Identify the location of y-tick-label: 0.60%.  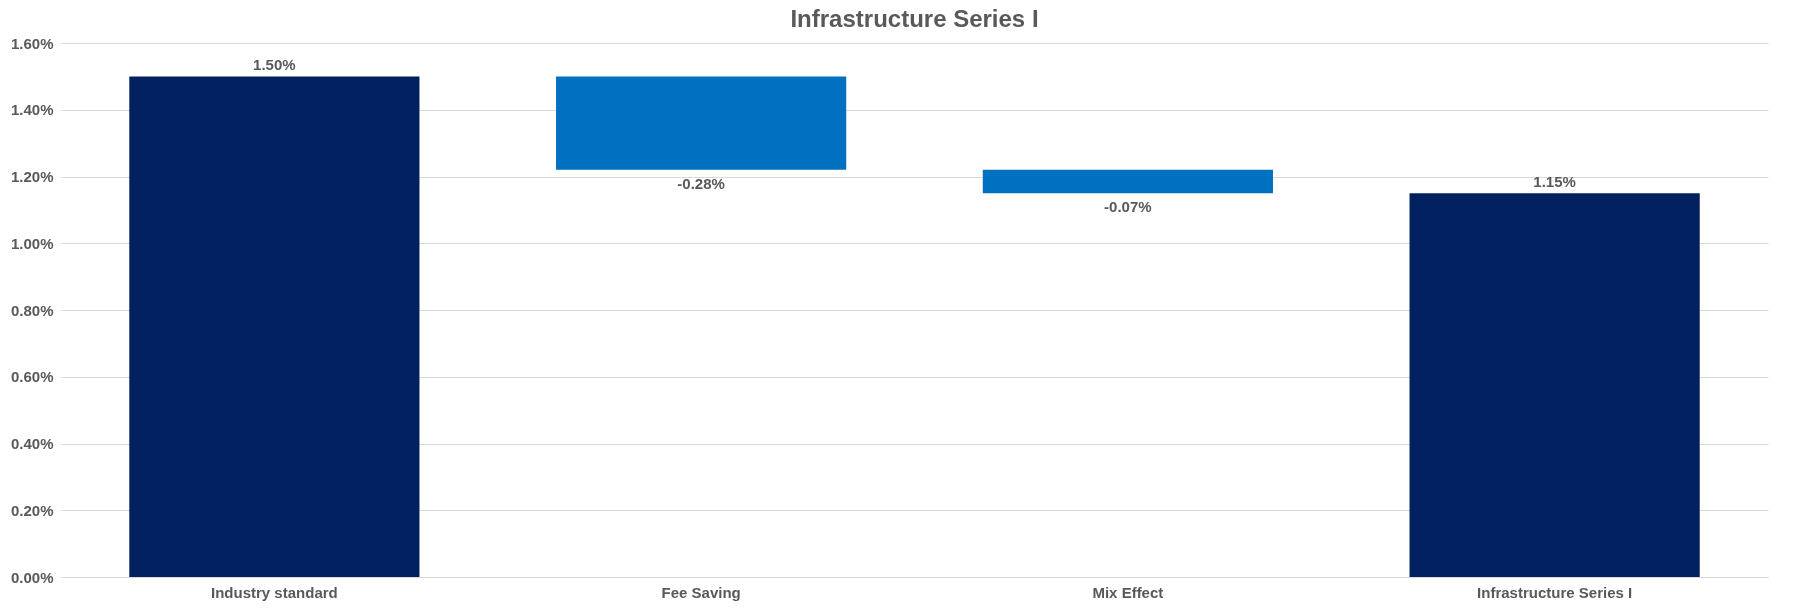
(32, 377).